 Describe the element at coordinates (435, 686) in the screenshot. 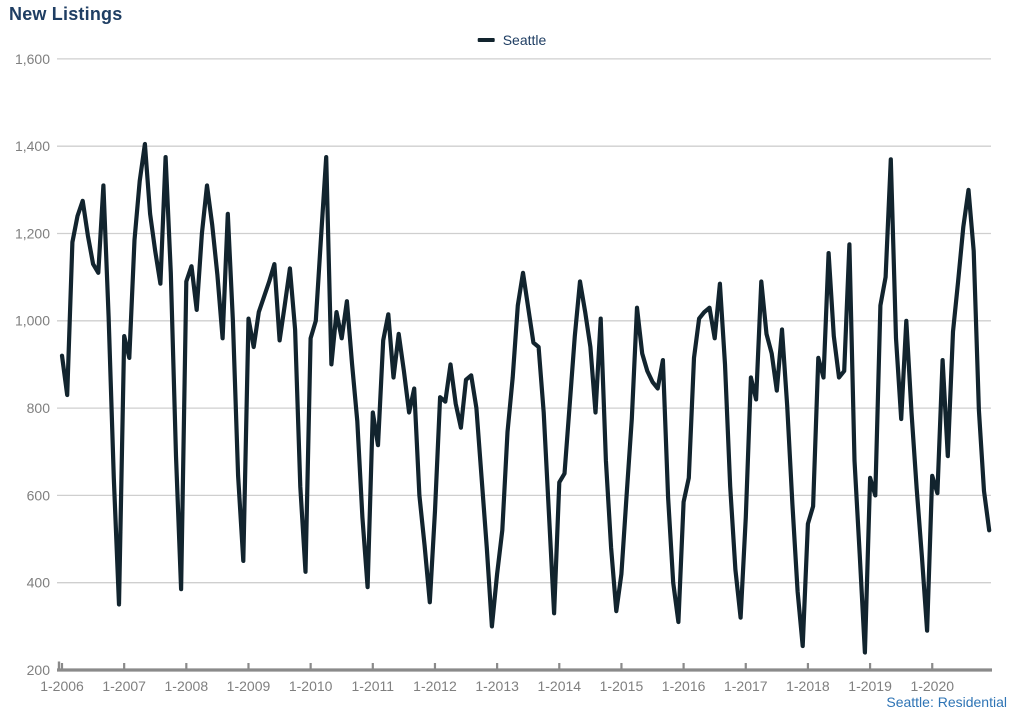

I see `x-tick-label: 1-2012` at that location.